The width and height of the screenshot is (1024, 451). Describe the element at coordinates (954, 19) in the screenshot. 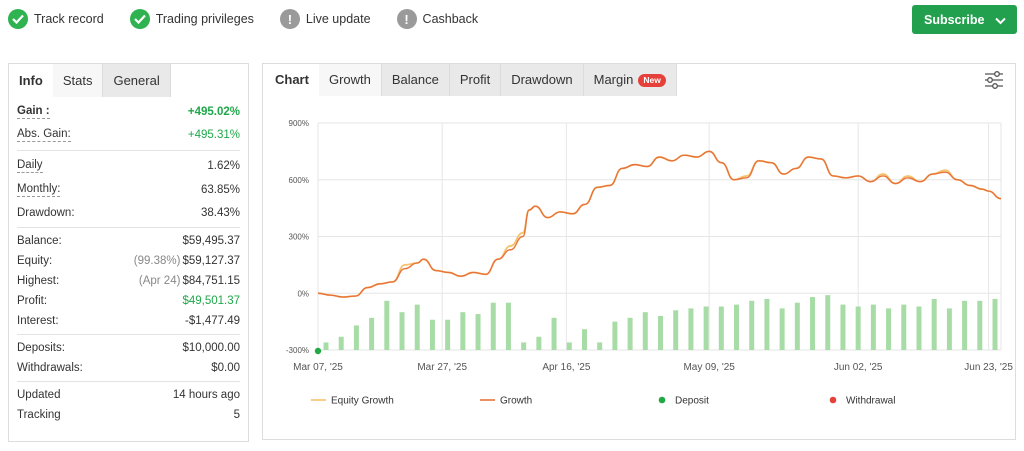

I see `subscribe-label: Subscribe` at that location.